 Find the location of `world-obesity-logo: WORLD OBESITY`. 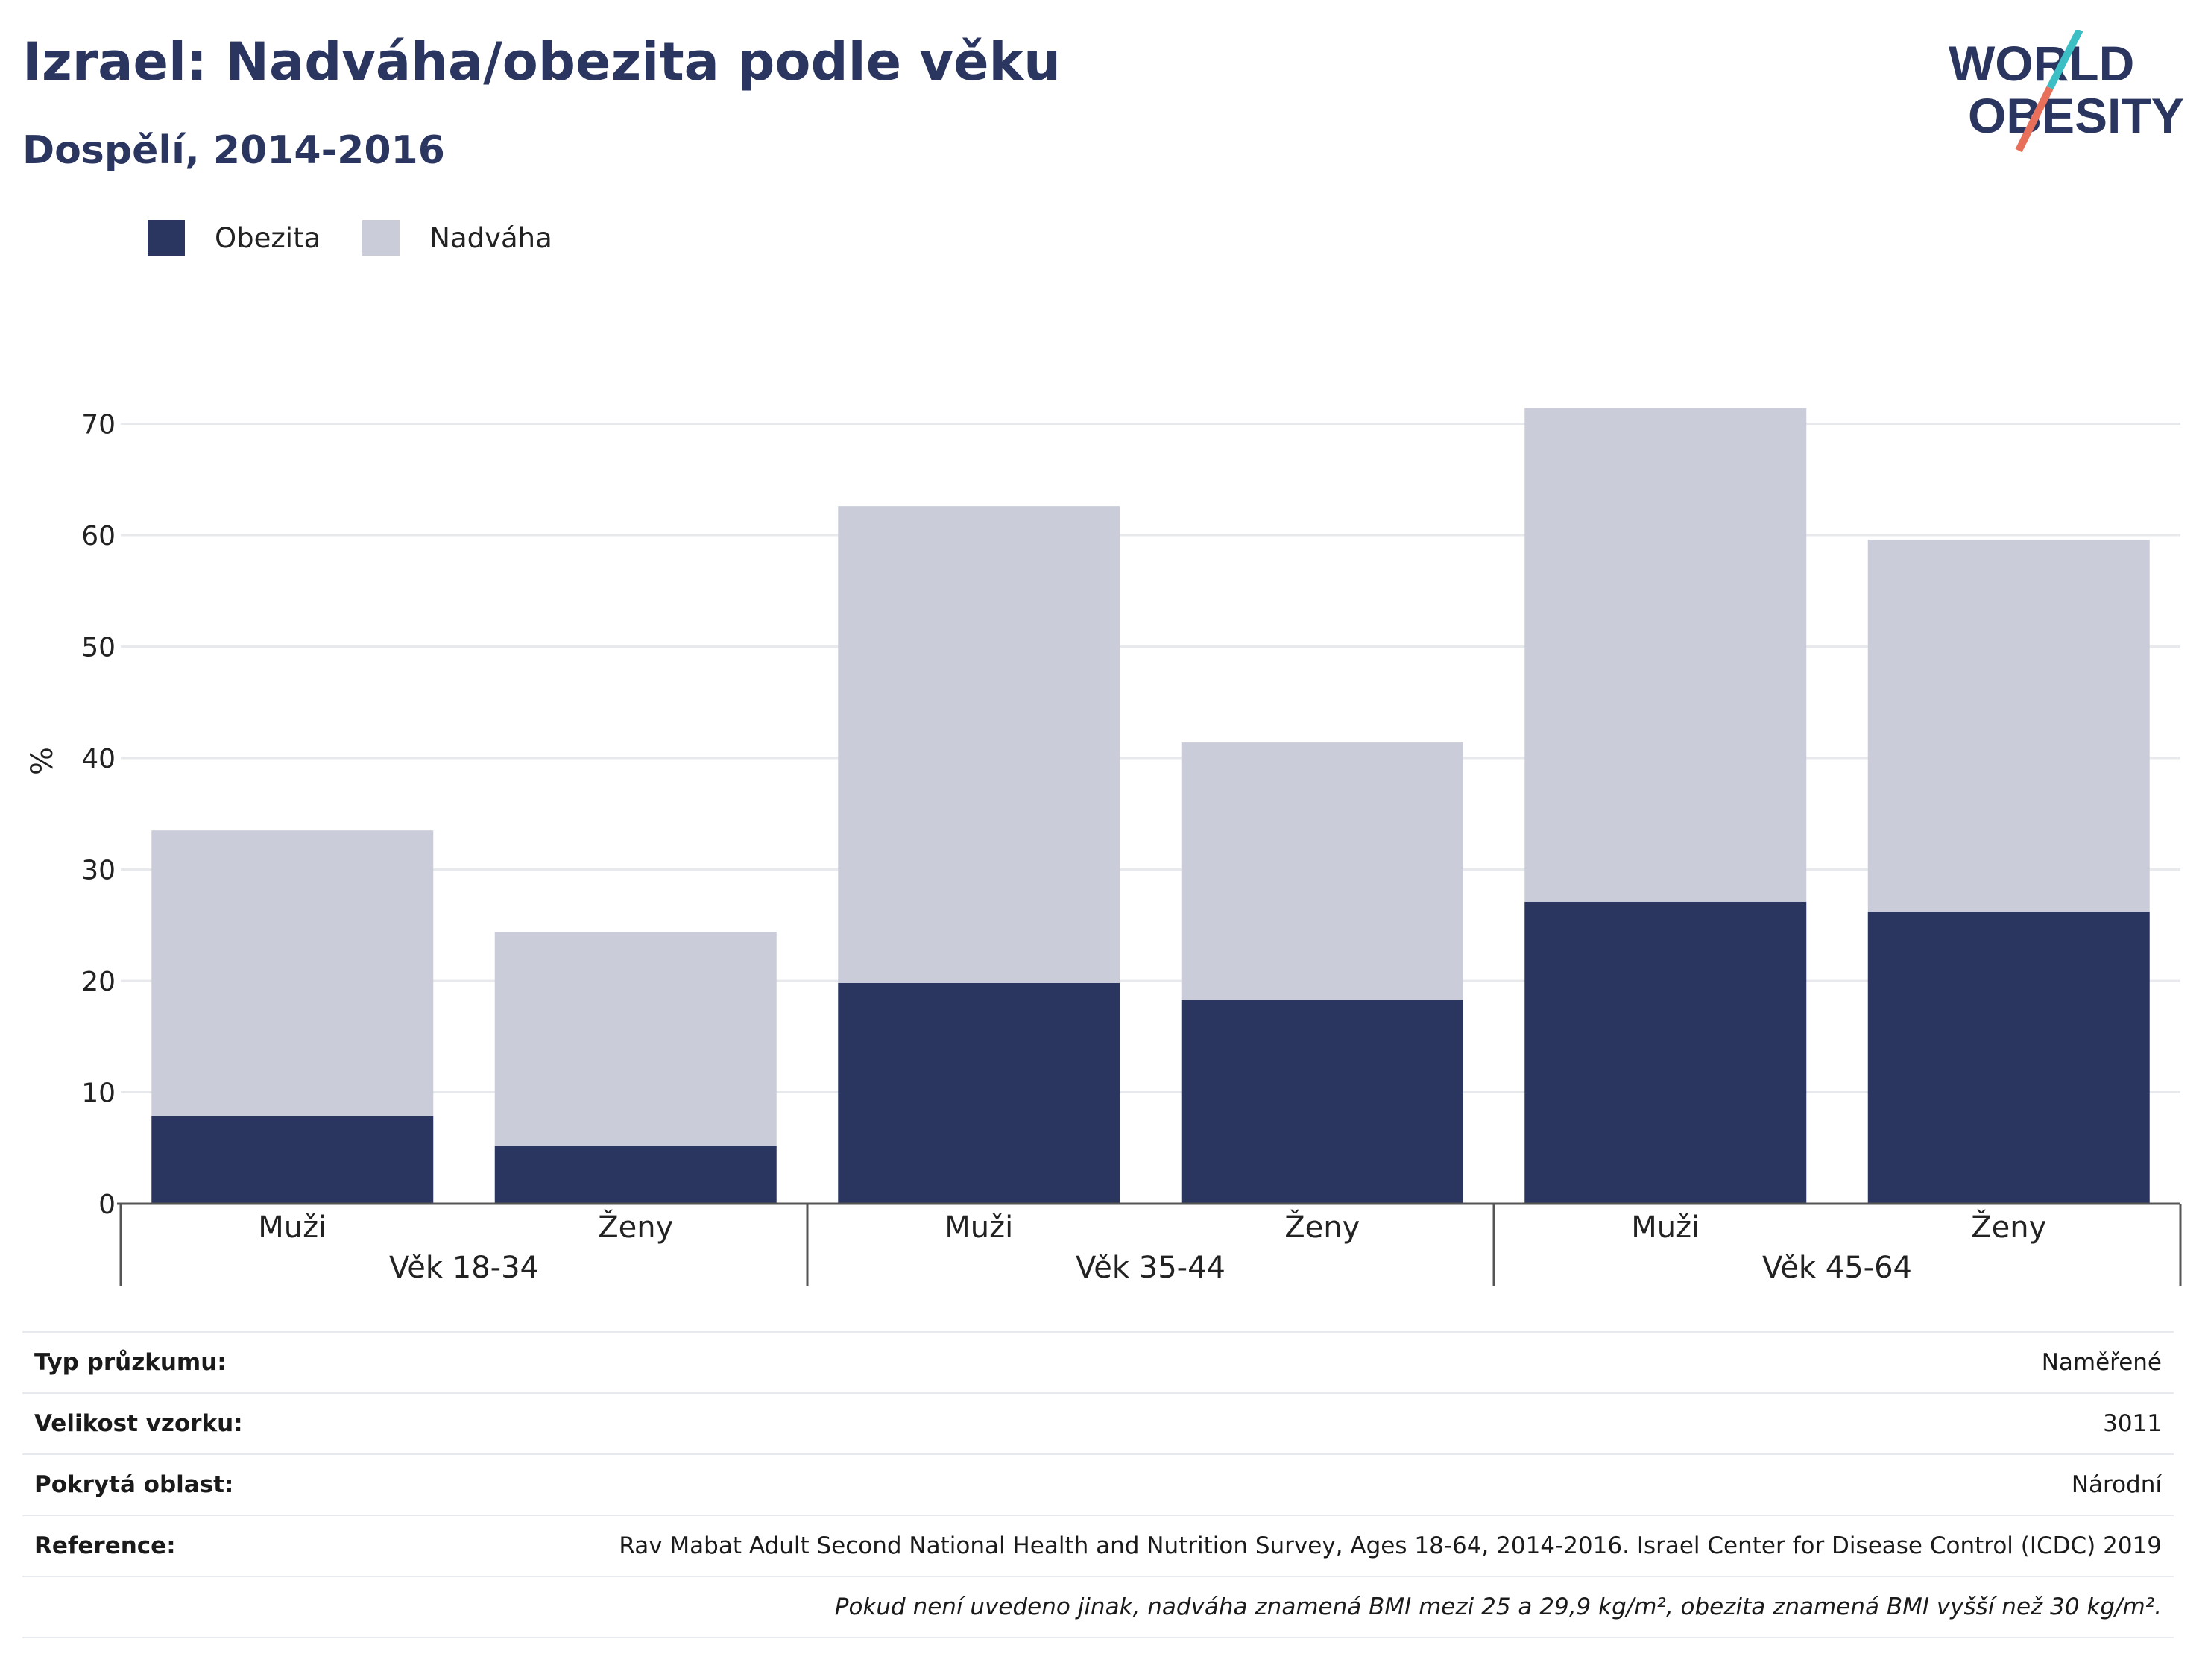

world-obesity-logo: WORLD OBESITY is located at coordinates (2066, 91).